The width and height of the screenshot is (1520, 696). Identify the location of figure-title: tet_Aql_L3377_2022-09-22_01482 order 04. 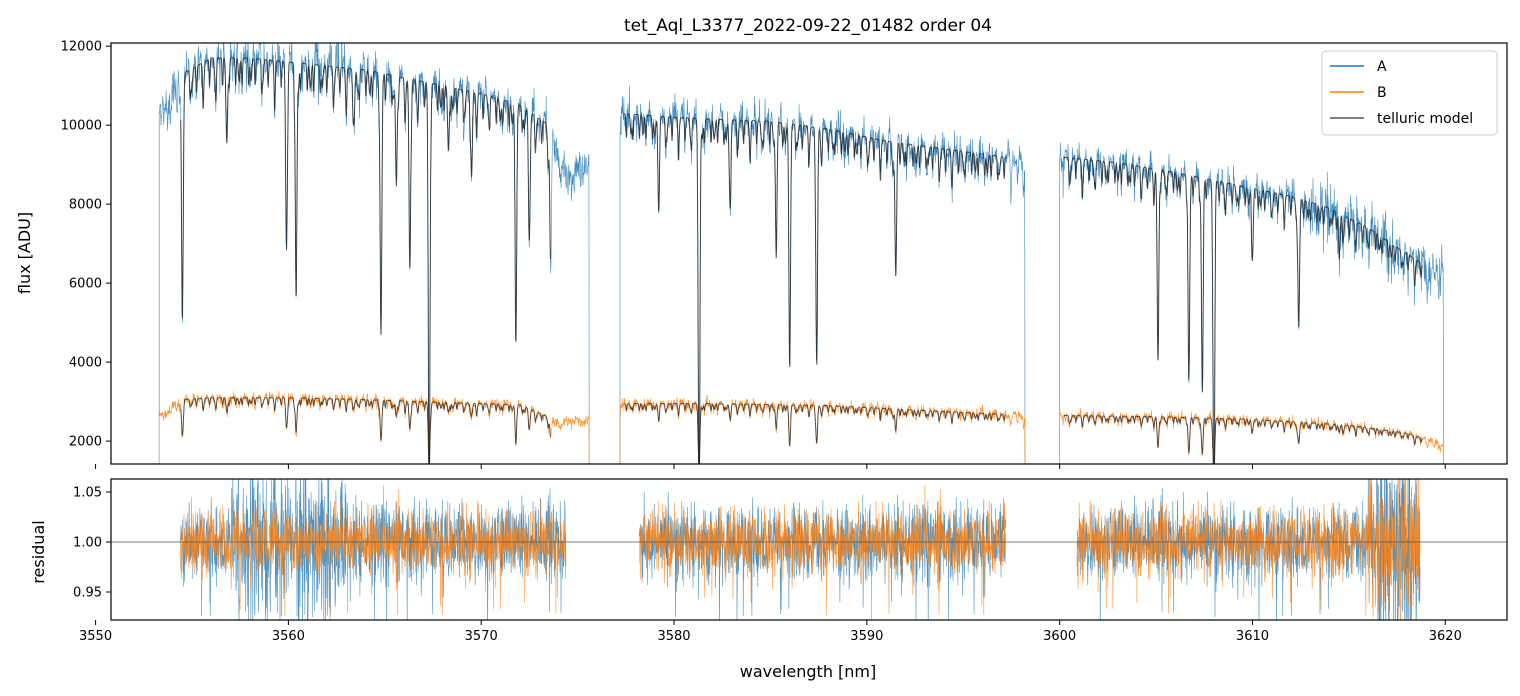
(808, 26).